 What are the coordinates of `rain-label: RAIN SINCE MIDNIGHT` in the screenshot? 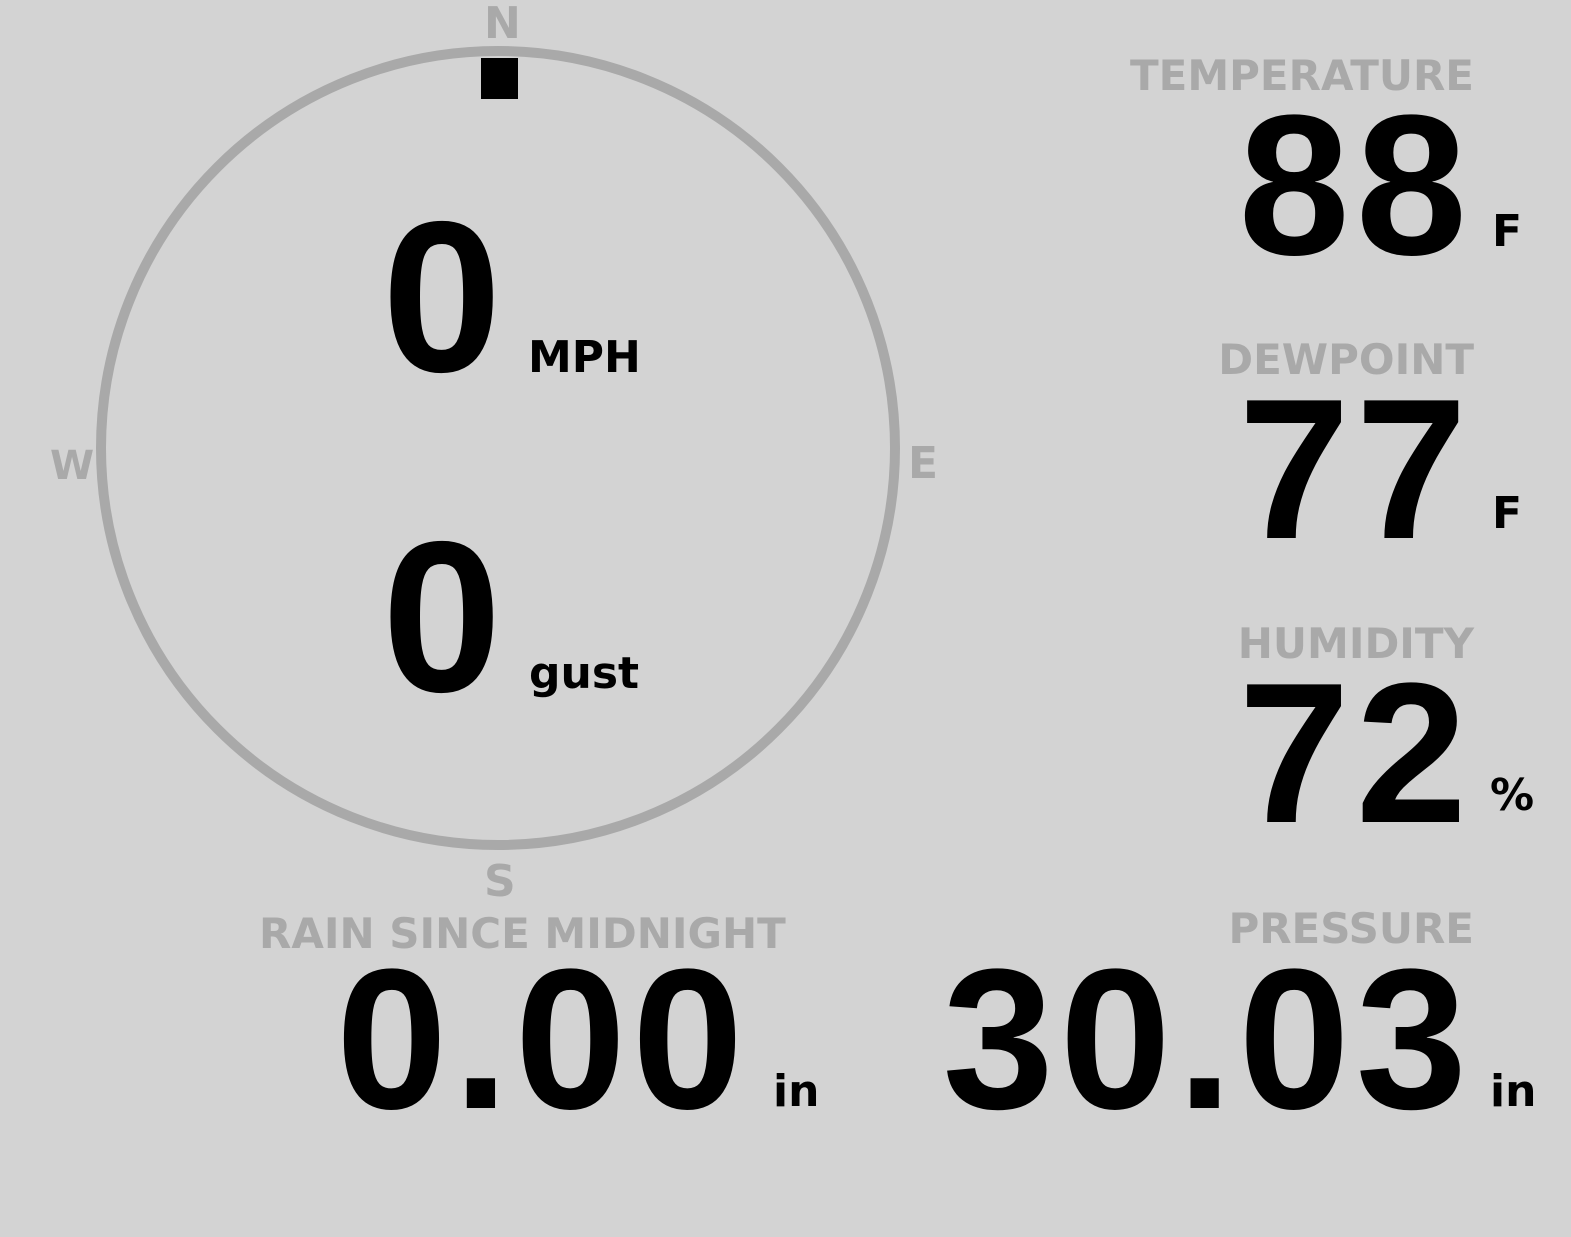 It's located at (522, 933).